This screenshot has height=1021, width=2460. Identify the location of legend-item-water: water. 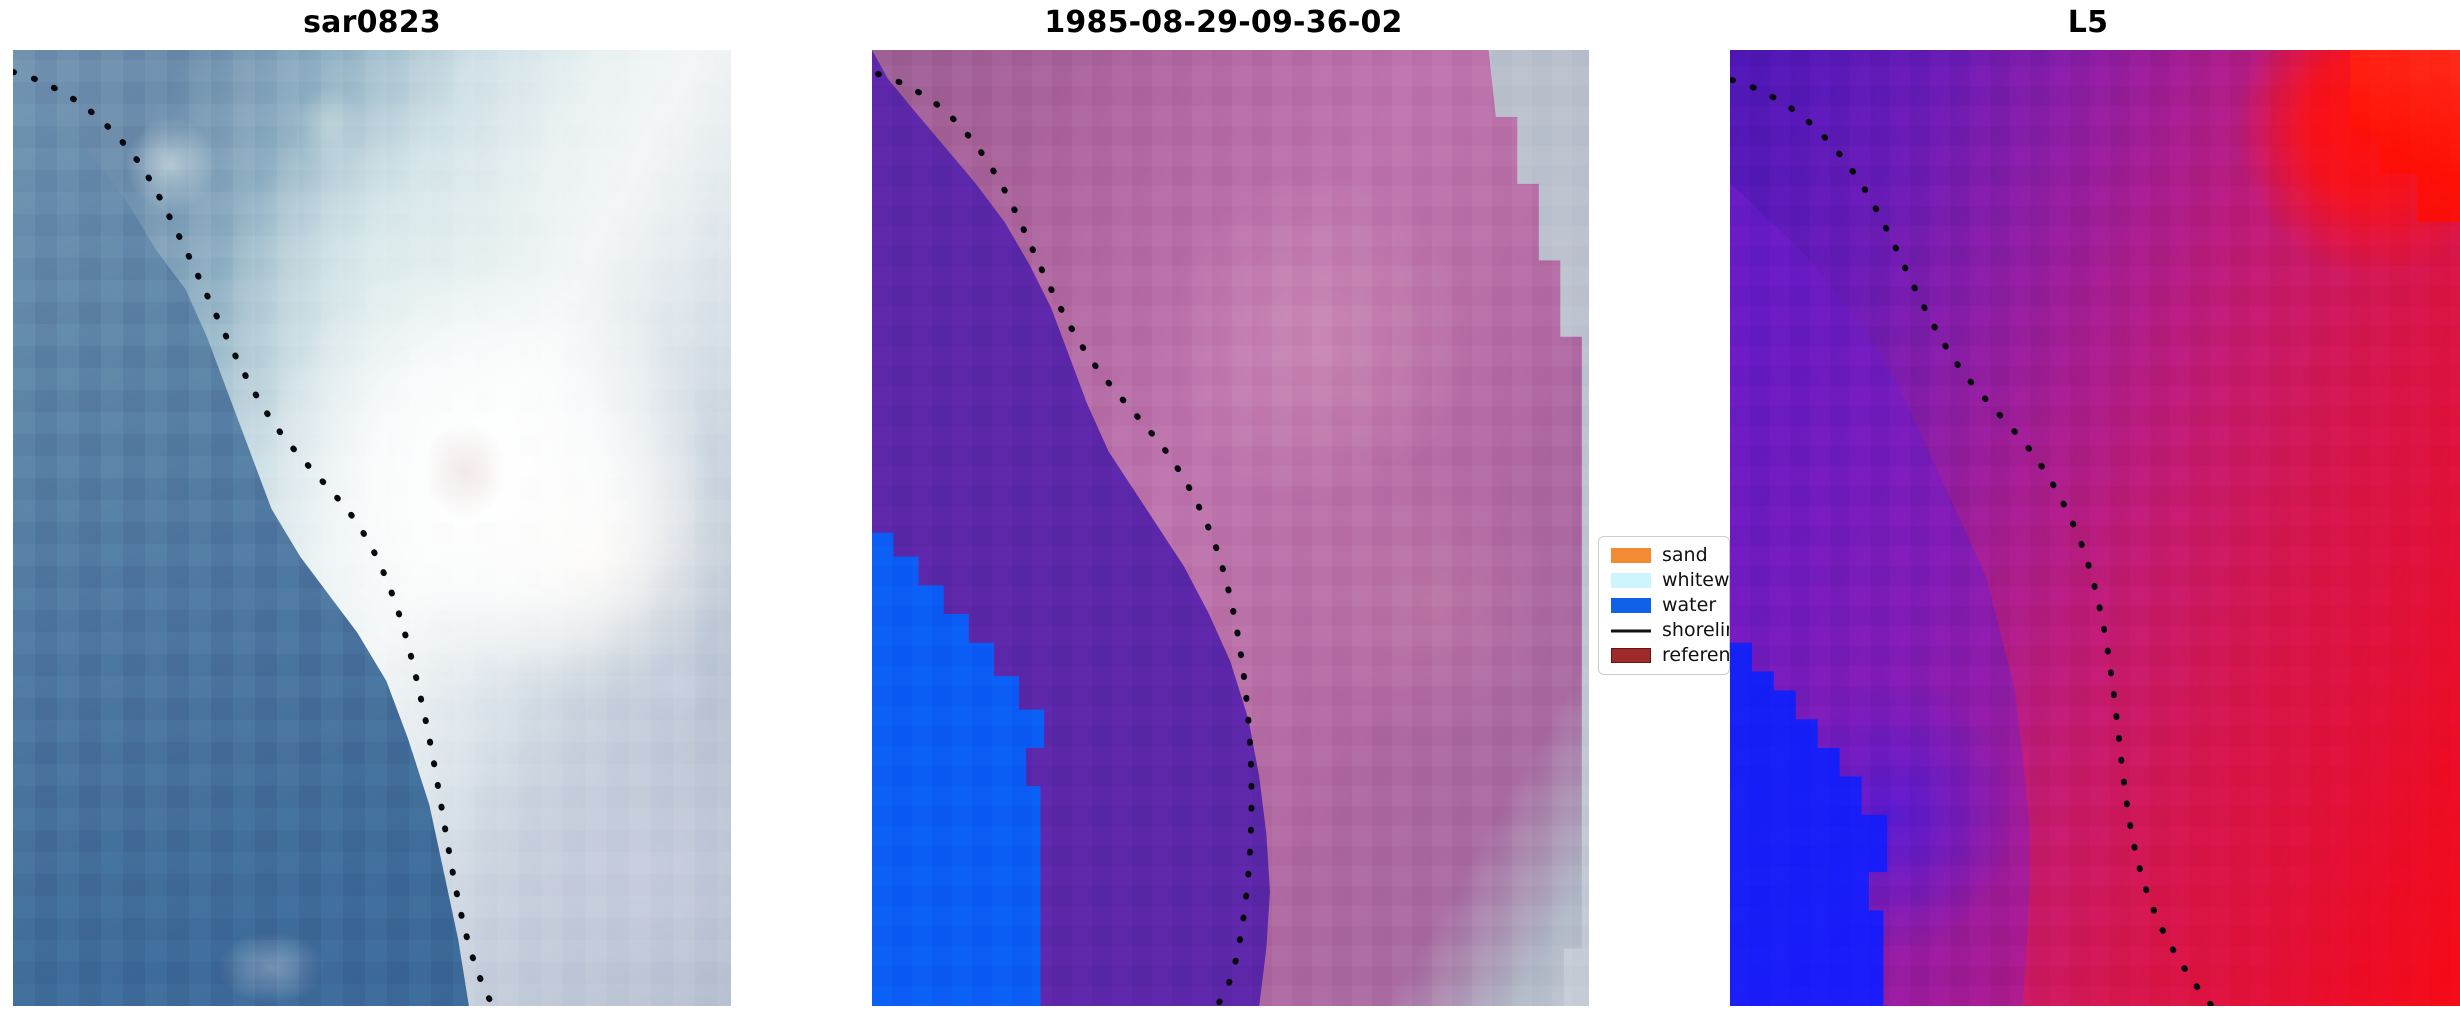
(1665, 605).